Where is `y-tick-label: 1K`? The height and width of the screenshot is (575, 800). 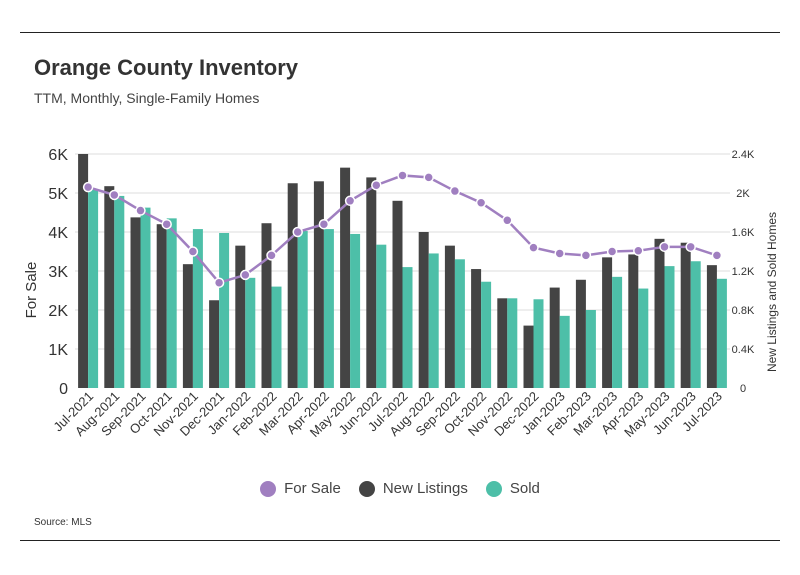 y-tick-label: 1K is located at coordinates (58, 350).